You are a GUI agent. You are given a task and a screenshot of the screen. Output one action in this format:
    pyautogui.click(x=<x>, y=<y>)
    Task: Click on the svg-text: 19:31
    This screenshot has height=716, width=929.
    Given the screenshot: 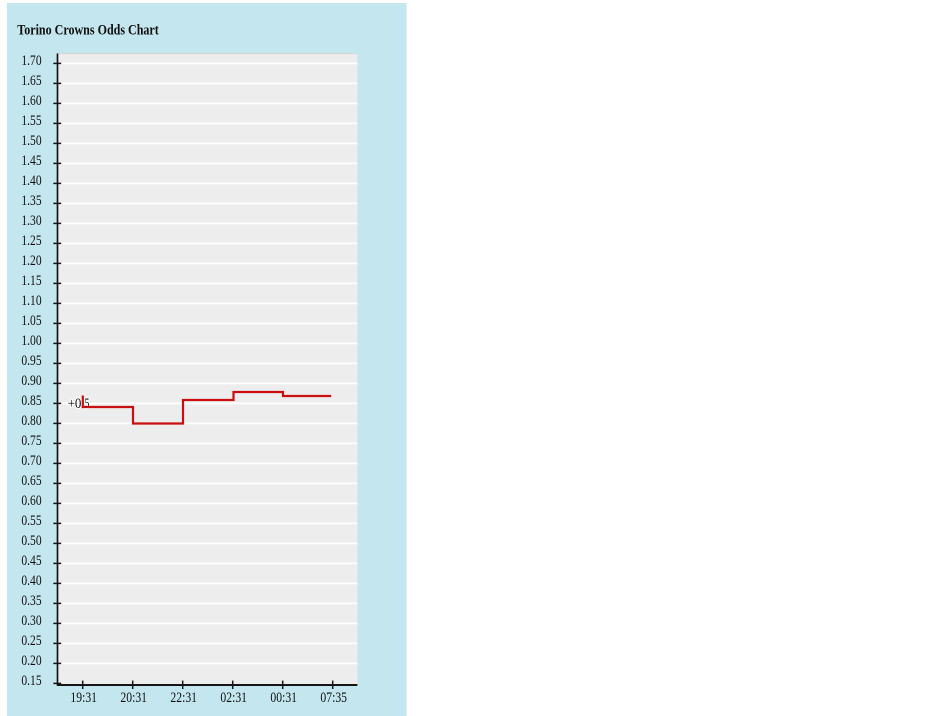 What is the action you would take?
    pyautogui.click(x=83, y=698)
    